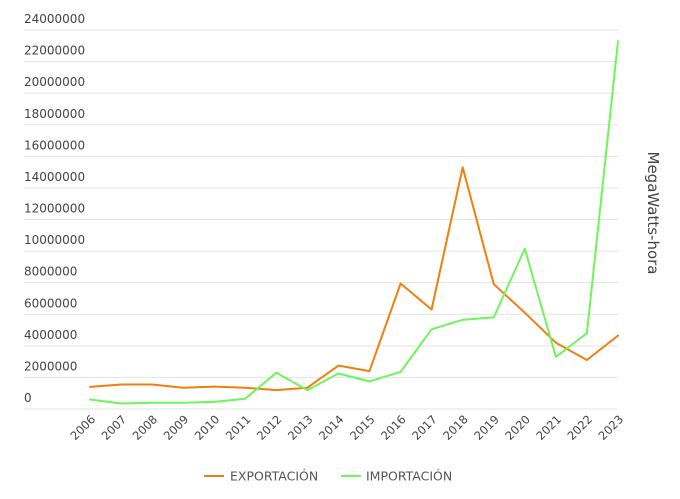 This screenshot has height=499, width=680. I want to click on x-tick-label: 2009, so click(176, 427).